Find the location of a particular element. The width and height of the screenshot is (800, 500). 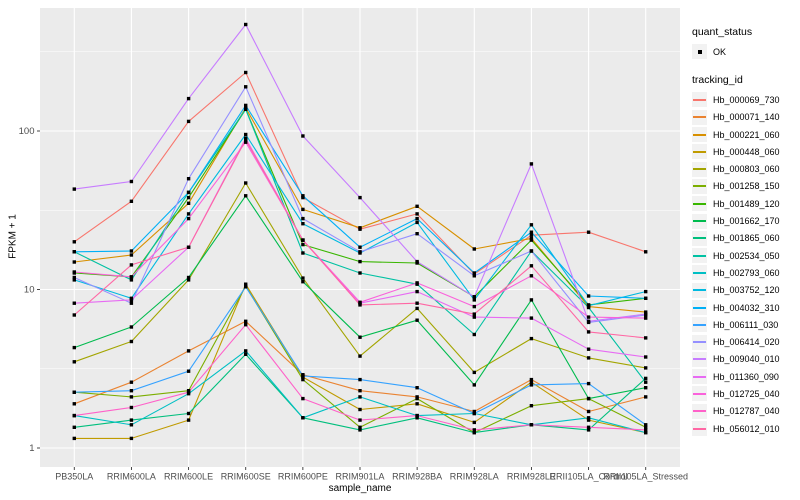

legend-item-label: Hb_009040_010 is located at coordinates (746, 359).